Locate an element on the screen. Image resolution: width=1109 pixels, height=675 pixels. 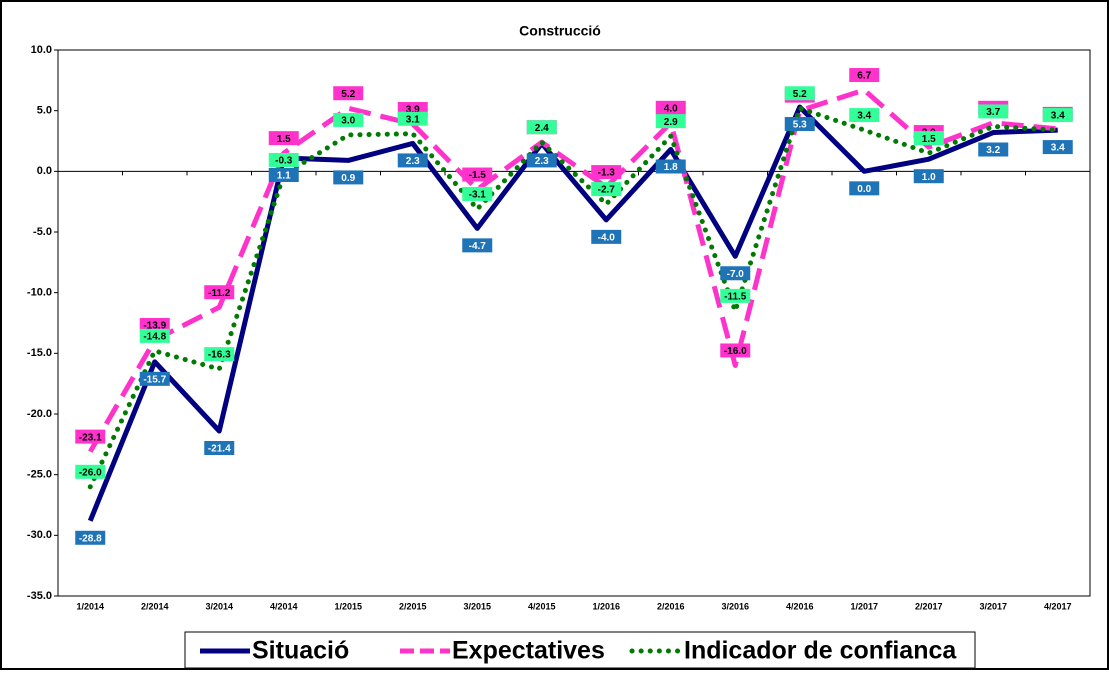
x-tick-label: 2/2014 is located at coordinates (155, 606).